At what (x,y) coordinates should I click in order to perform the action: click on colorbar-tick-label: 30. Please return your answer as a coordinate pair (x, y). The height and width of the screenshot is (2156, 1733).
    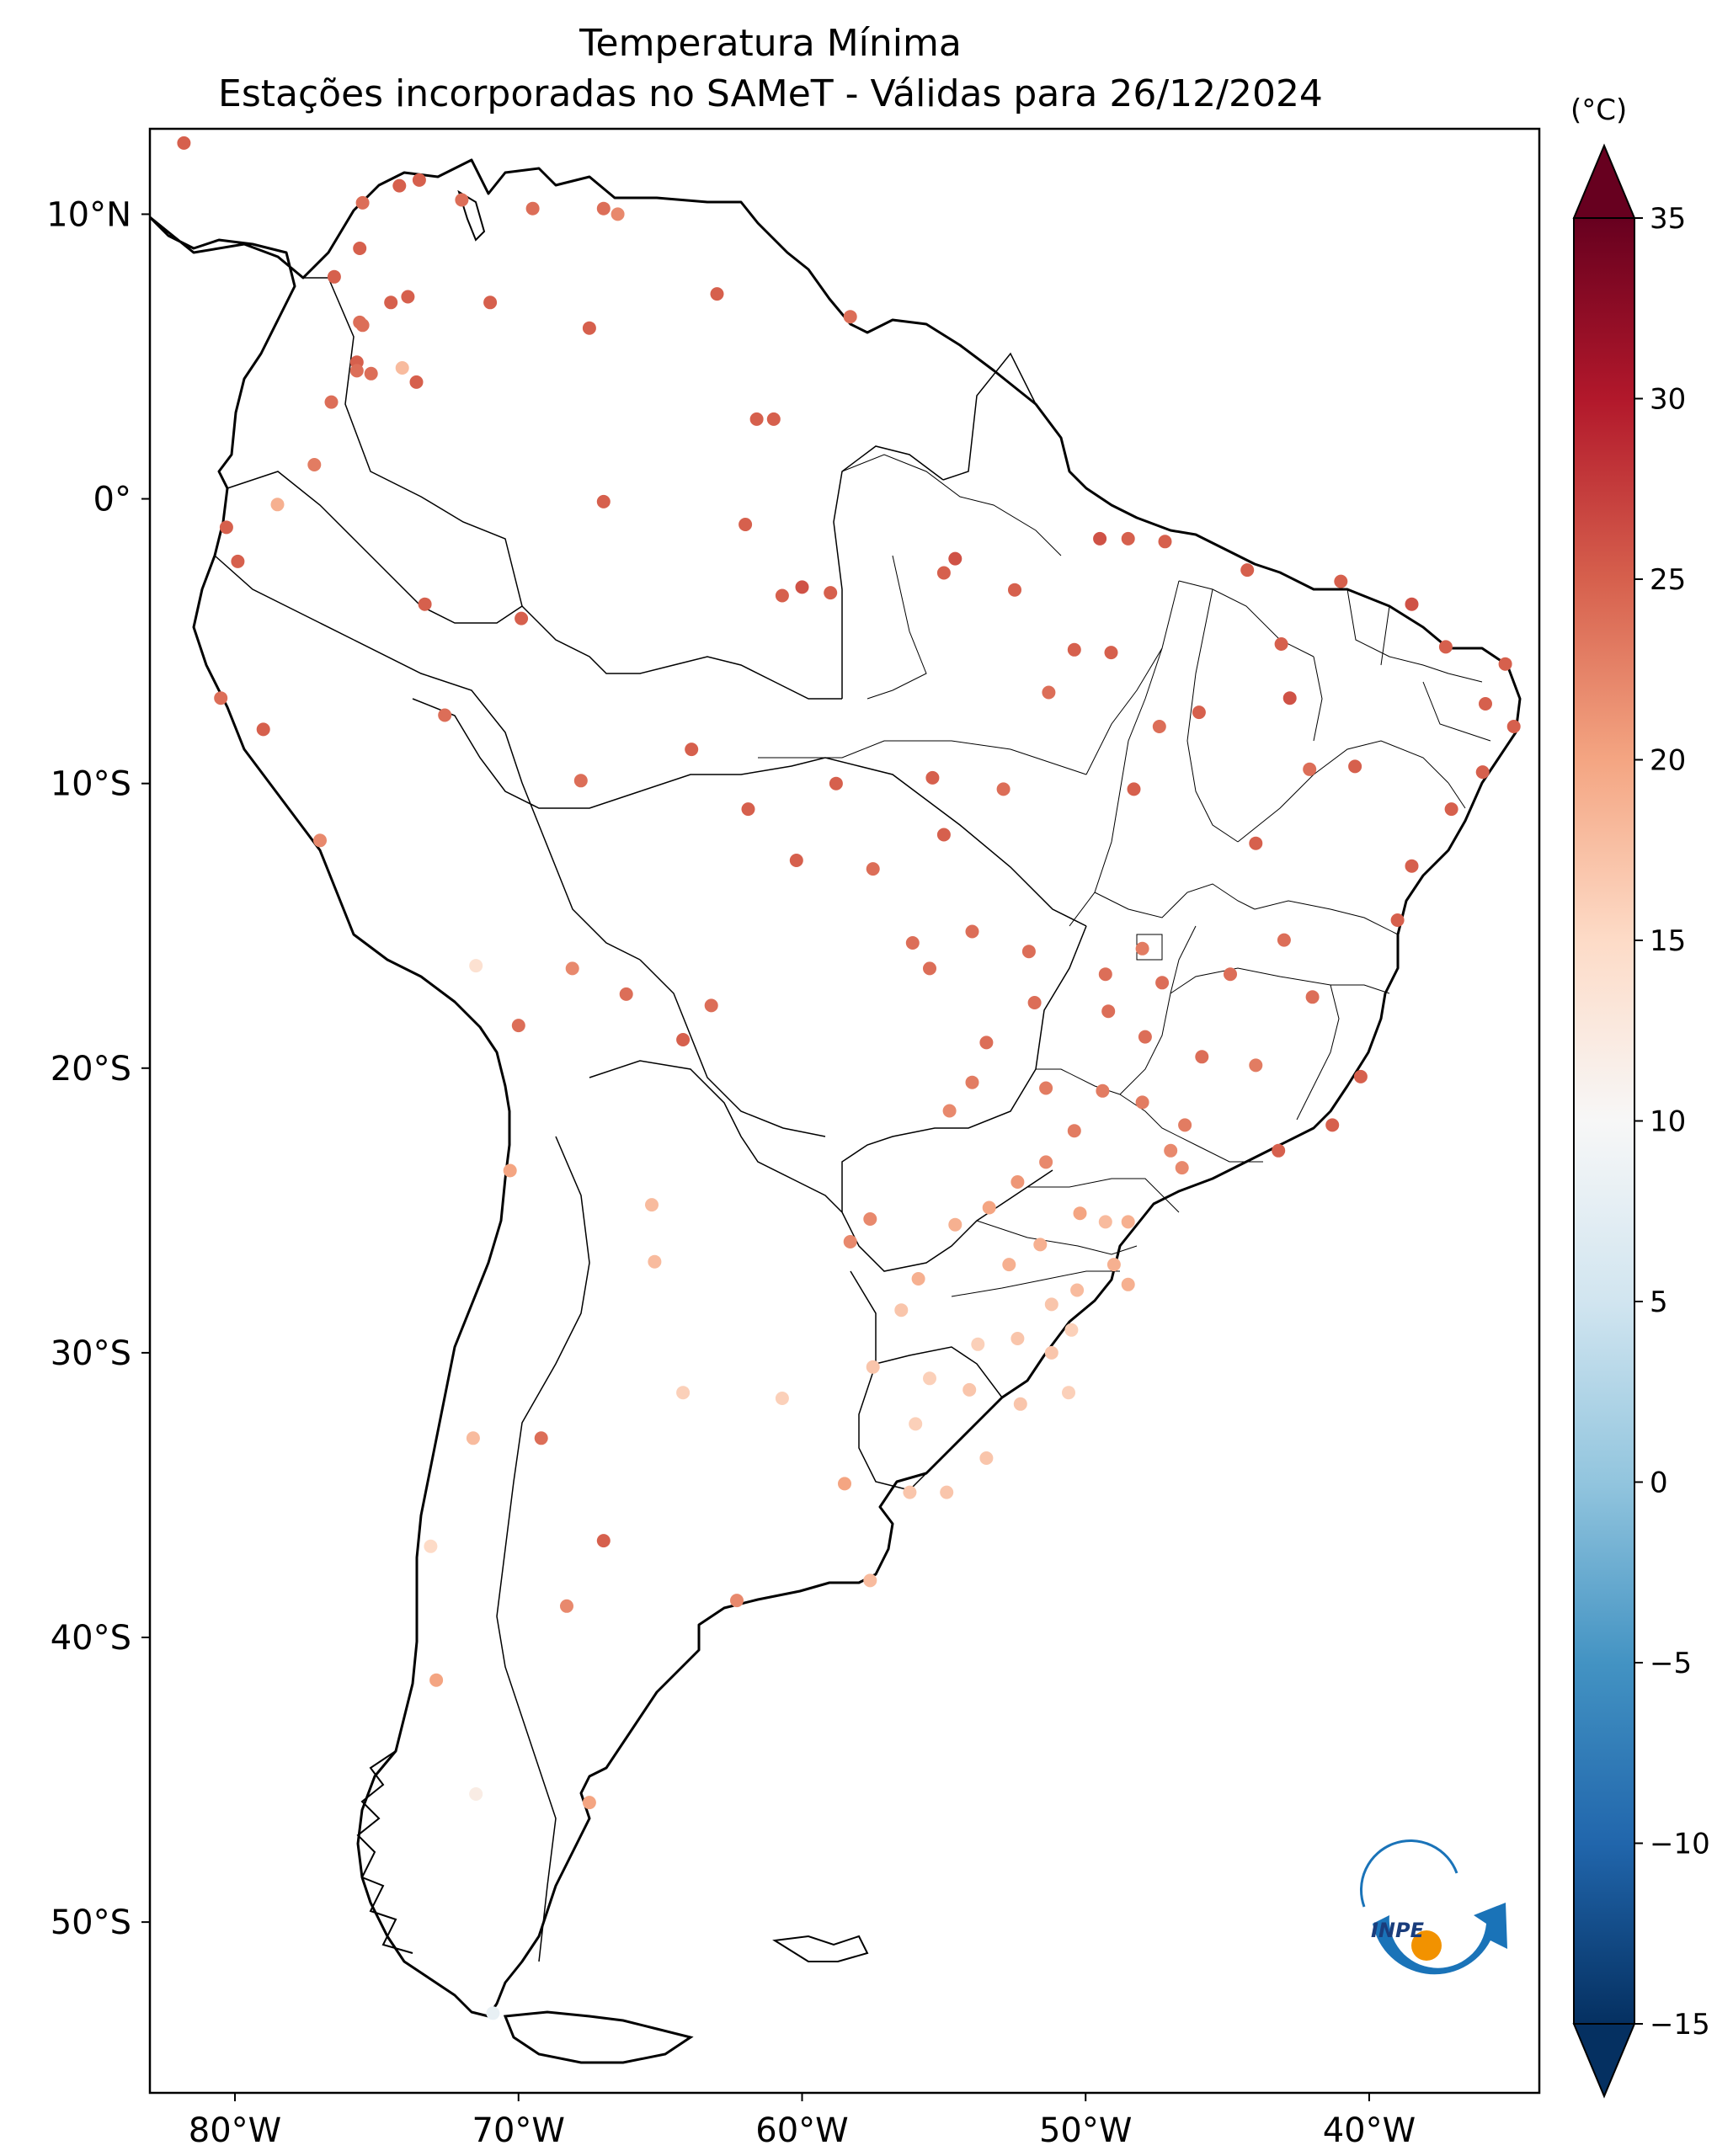
    Looking at the image, I should click on (1668, 400).